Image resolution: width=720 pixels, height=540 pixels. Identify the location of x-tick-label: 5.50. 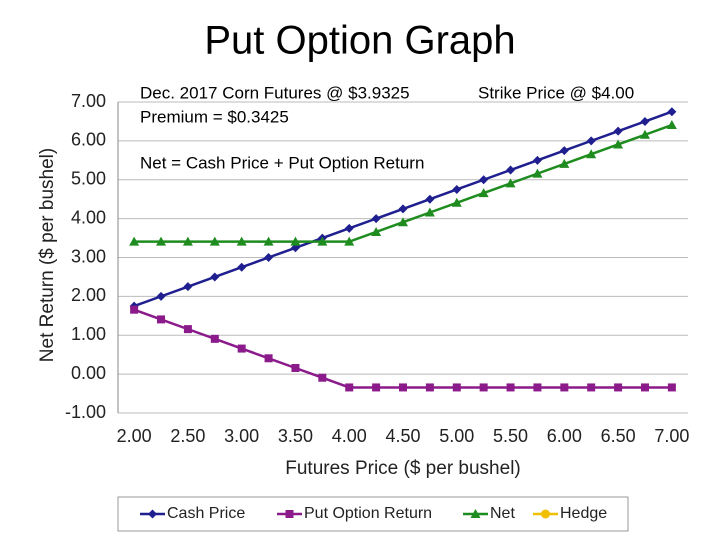
(510, 436).